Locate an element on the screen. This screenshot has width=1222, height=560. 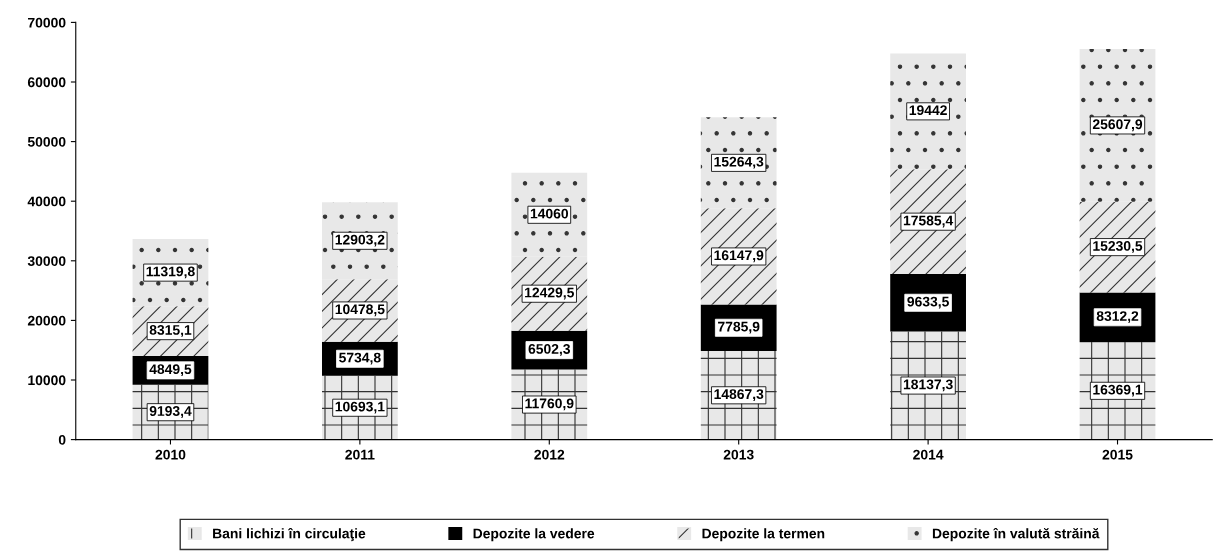
y-tick-label: 50000 is located at coordinates (46, 141).